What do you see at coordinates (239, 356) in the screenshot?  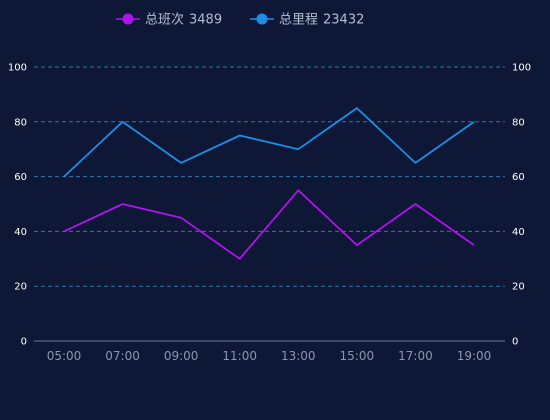 I see `x-tick-label: 11:00` at bounding box center [239, 356].